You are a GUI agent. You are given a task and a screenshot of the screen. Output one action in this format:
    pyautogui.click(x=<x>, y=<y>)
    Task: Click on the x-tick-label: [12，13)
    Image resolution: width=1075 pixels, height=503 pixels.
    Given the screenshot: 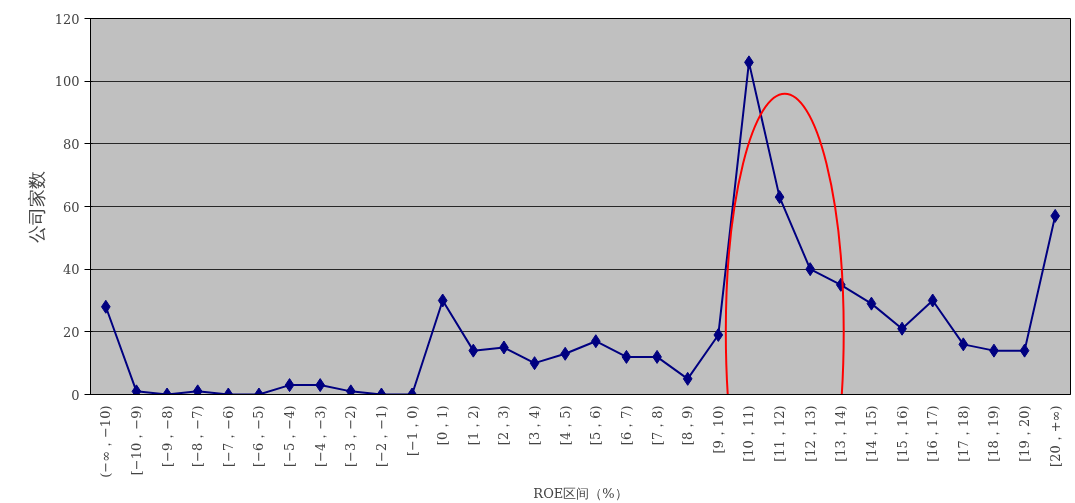 What is the action you would take?
    pyautogui.click(x=810, y=433)
    